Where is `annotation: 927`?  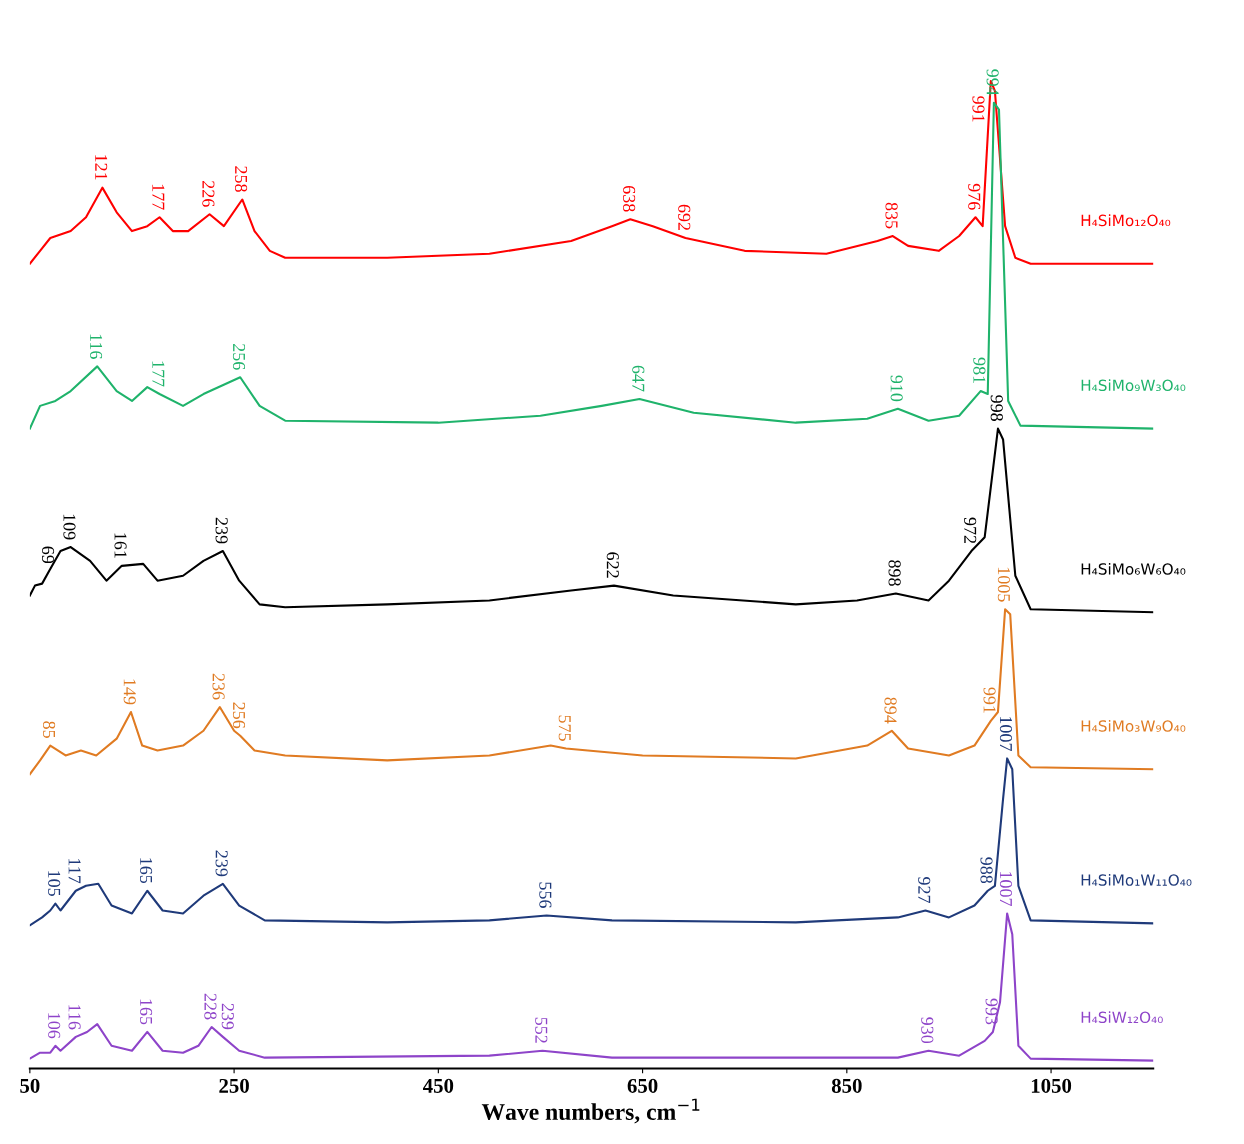 annotation: 927 is located at coordinates (924, 890).